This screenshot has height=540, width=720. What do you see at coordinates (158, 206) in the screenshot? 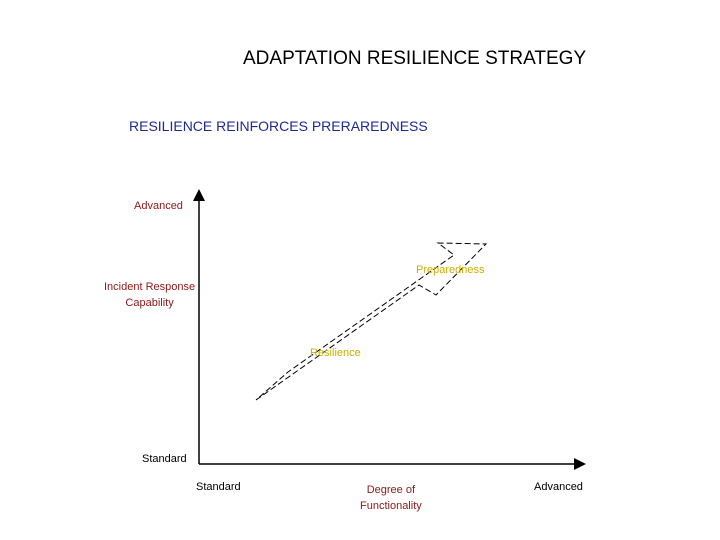
I see `y-axis-top-label: Advanced` at bounding box center [158, 206].